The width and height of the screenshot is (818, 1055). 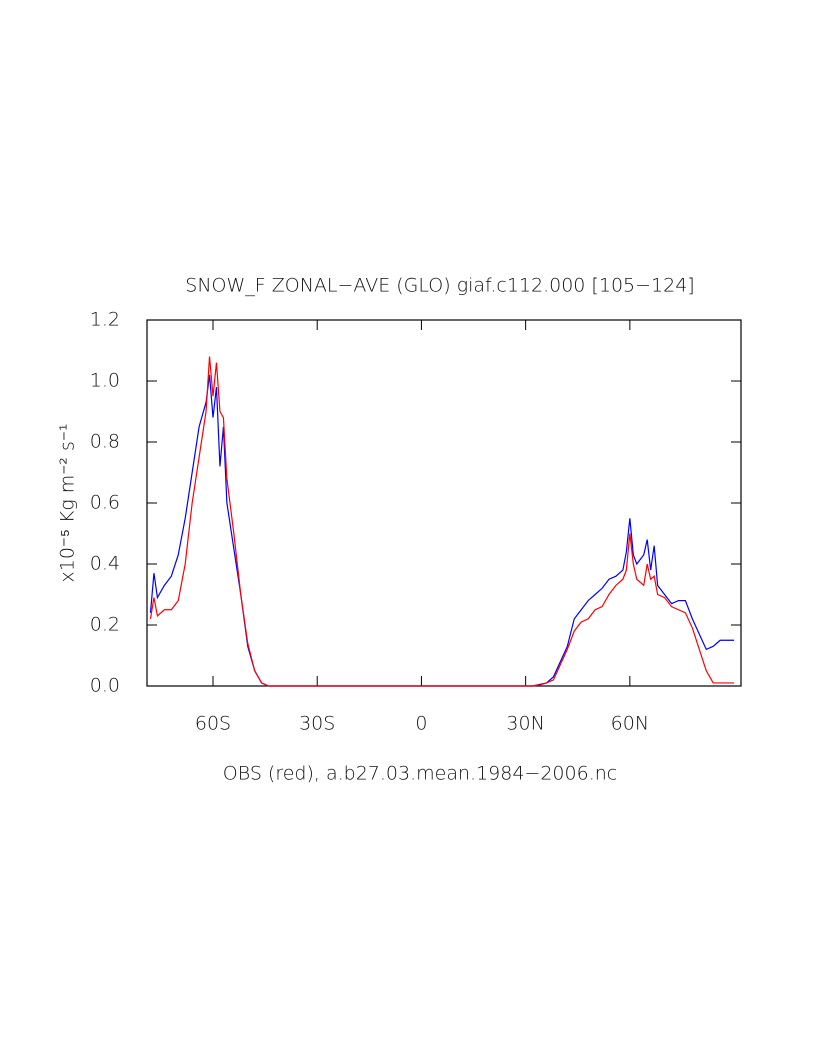 What do you see at coordinates (105, 381) in the screenshot?
I see `y-tick-label: 1.0` at bounding box center [105, 381].